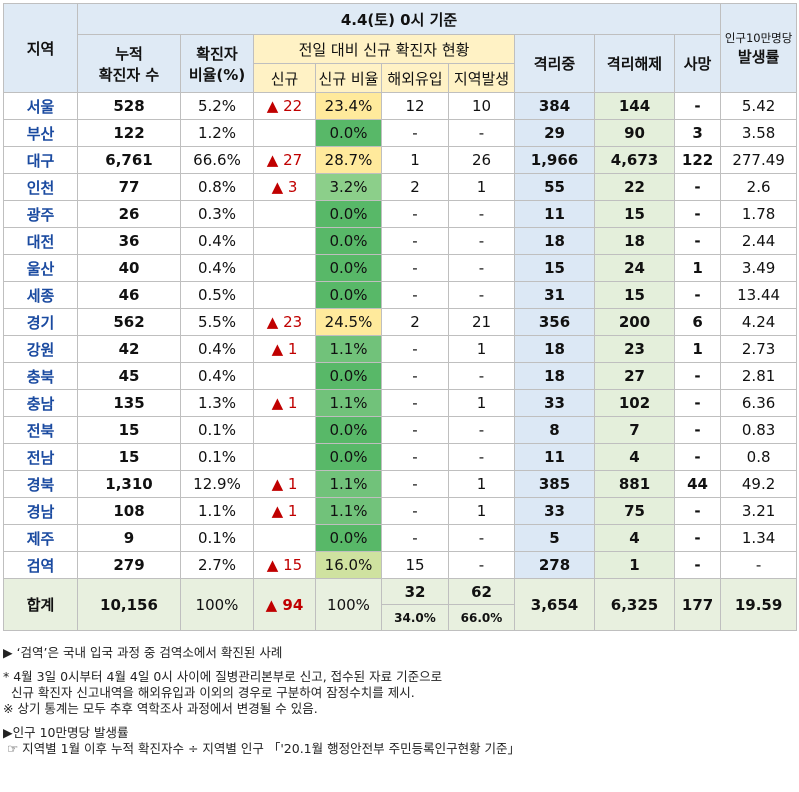 The height and width of the screenshot is (792, 799). What do you see at coordinates (217, 538) in the screenshot?
I see `ratio-cell: 0.1%` at bounding box center [217, 538].